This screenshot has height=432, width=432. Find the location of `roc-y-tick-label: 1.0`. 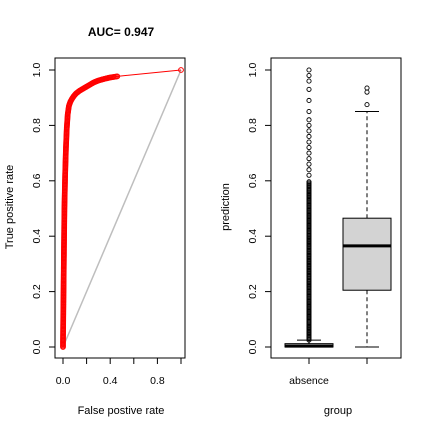

roc-y-tick-label: 1.0 is located at coordinates (37, 70).